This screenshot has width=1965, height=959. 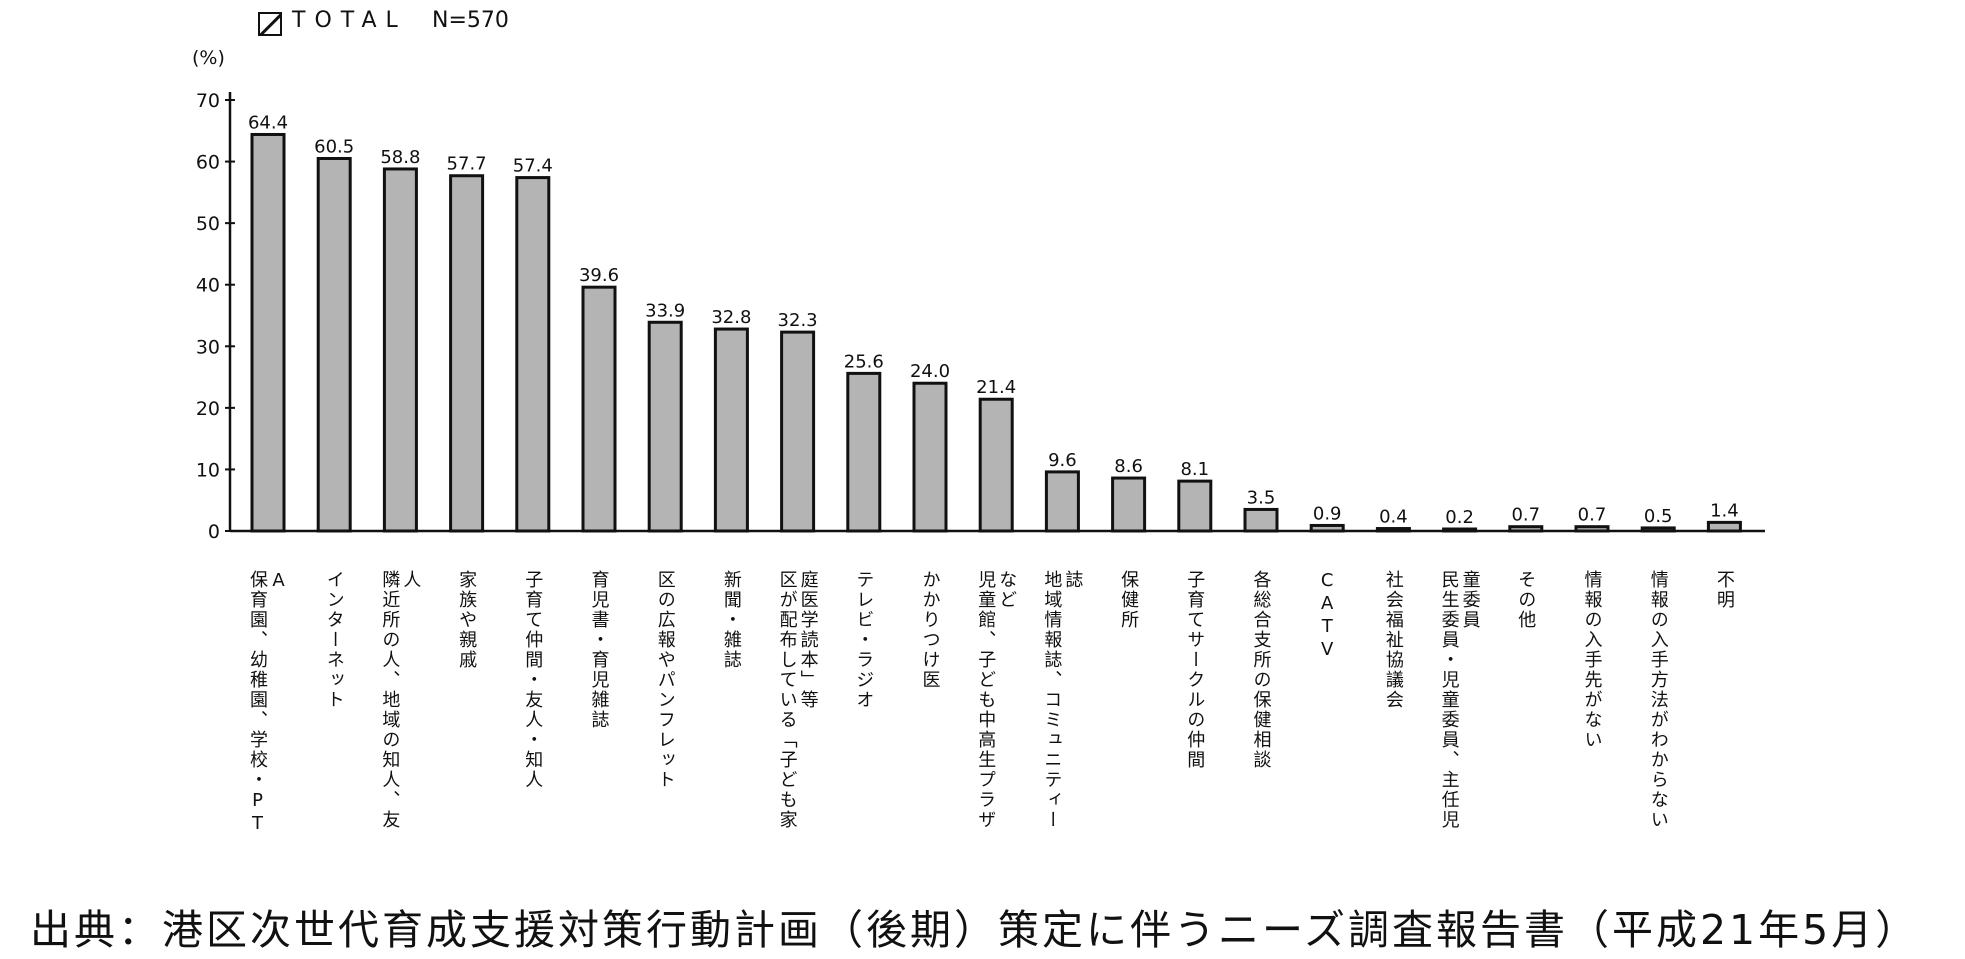 I want to click on category-label: 童委員, so click(x=1470, y=600).